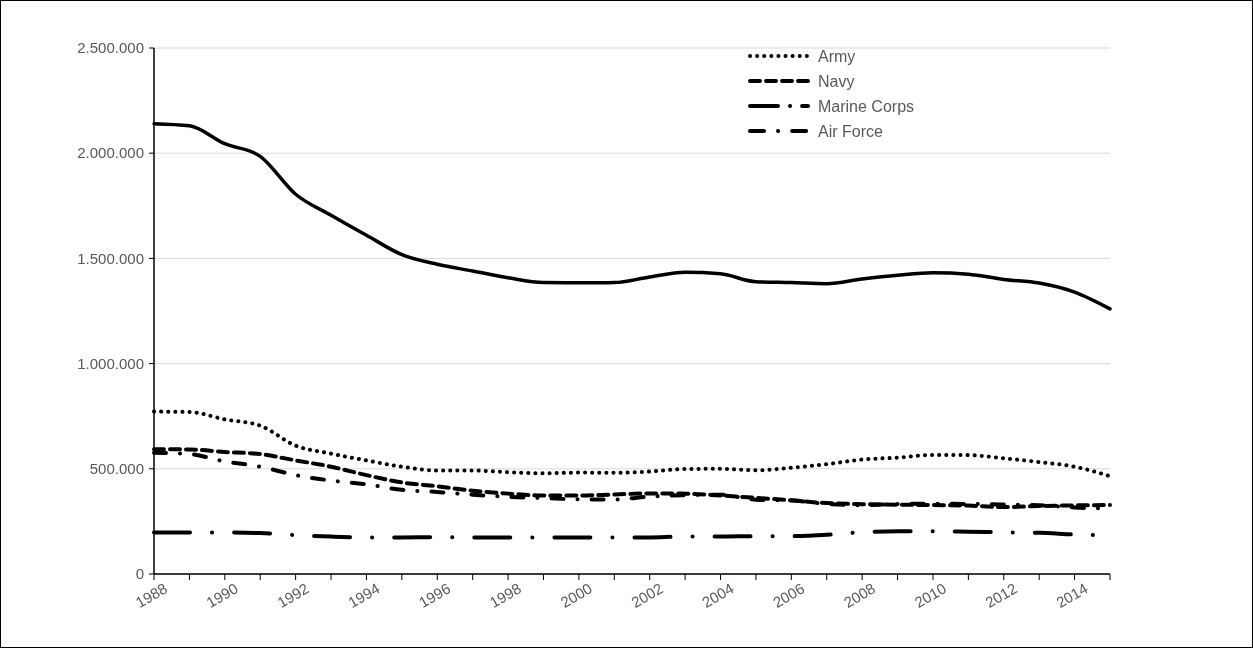 This screenshot has height=648, width=1253. Describe the element at coordinates (576, 595) in the screenshot. I see `x-tick-label: 2000` at that location.